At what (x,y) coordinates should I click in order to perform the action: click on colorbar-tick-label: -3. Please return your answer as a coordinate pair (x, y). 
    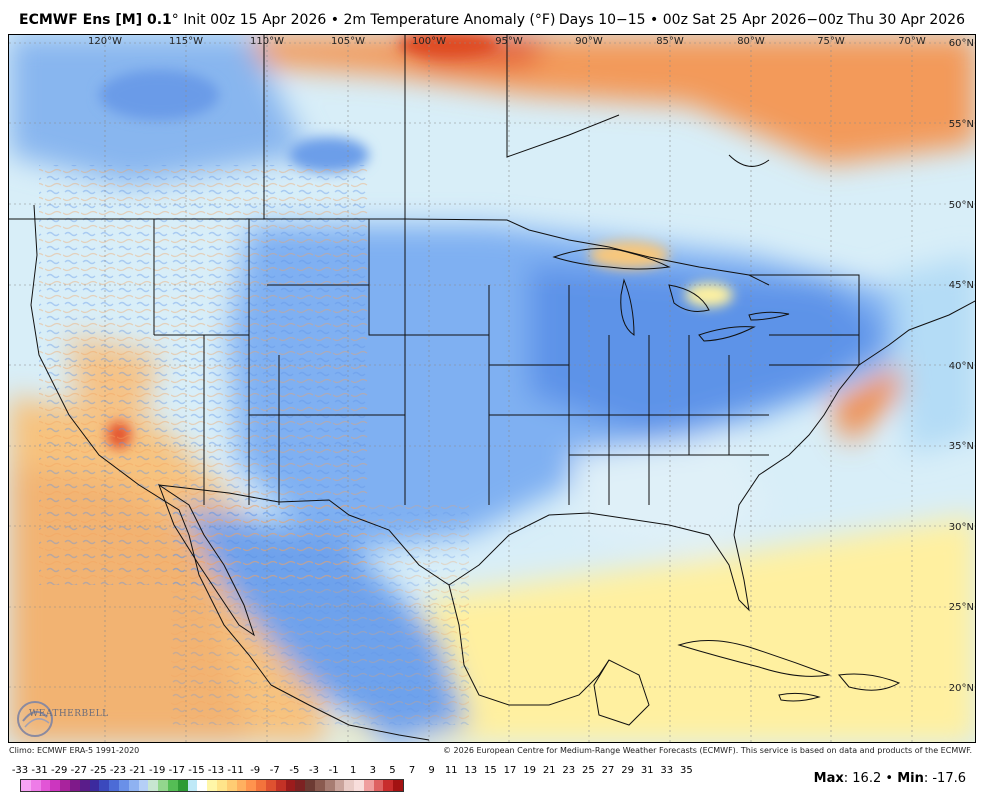
    Looking at the image, I should click on (314, 770).